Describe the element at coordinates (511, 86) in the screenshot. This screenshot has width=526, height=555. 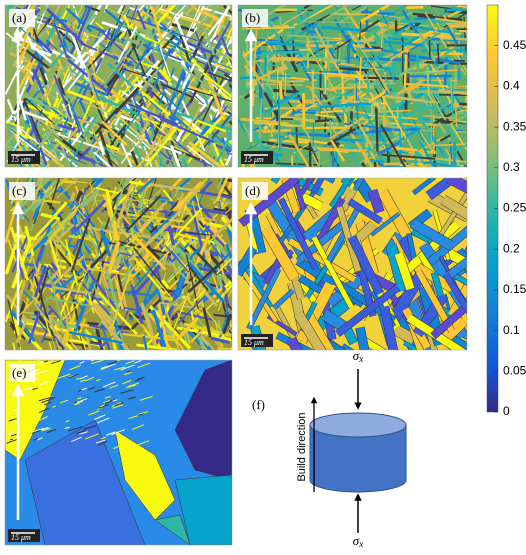
I see `tick-label: 0.4` at that location.